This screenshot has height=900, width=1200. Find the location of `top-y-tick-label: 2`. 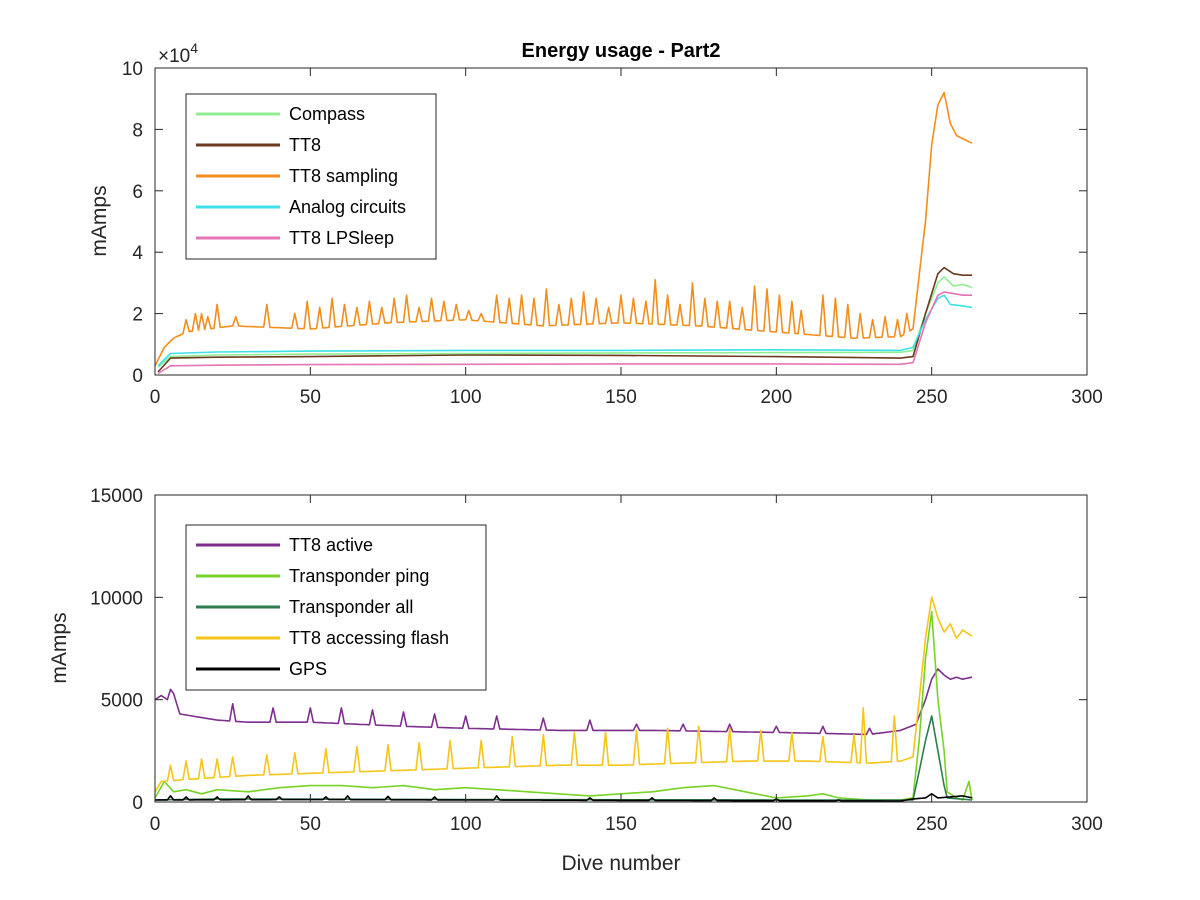

top-y-tick-label: 2 is located at coordinates (137, 315).